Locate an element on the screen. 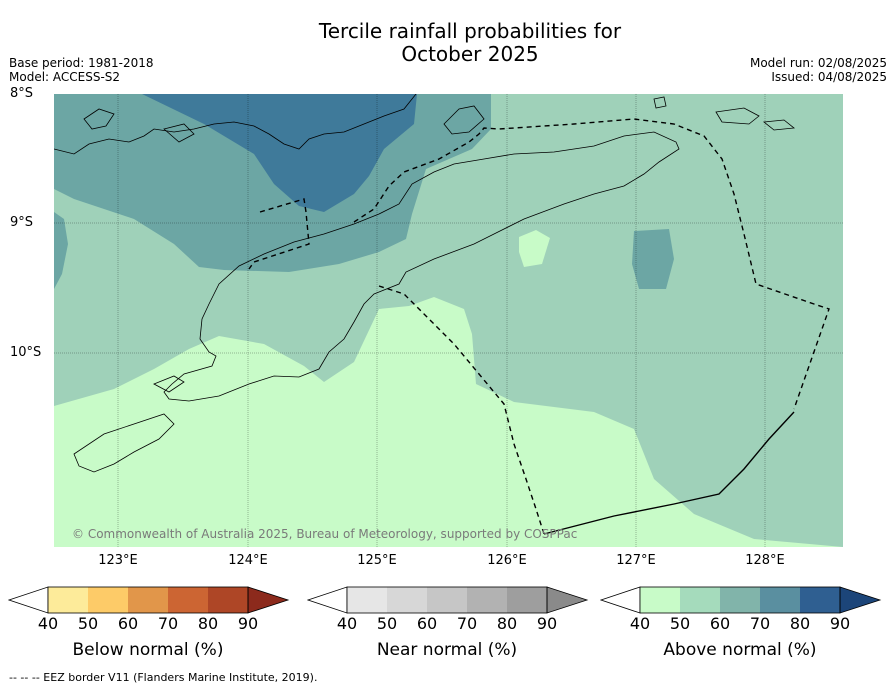 Image resolution: width=896 pixels, height=690 pixels. cbar-near-tick-90: 90 is located at coordinates (547, 623).